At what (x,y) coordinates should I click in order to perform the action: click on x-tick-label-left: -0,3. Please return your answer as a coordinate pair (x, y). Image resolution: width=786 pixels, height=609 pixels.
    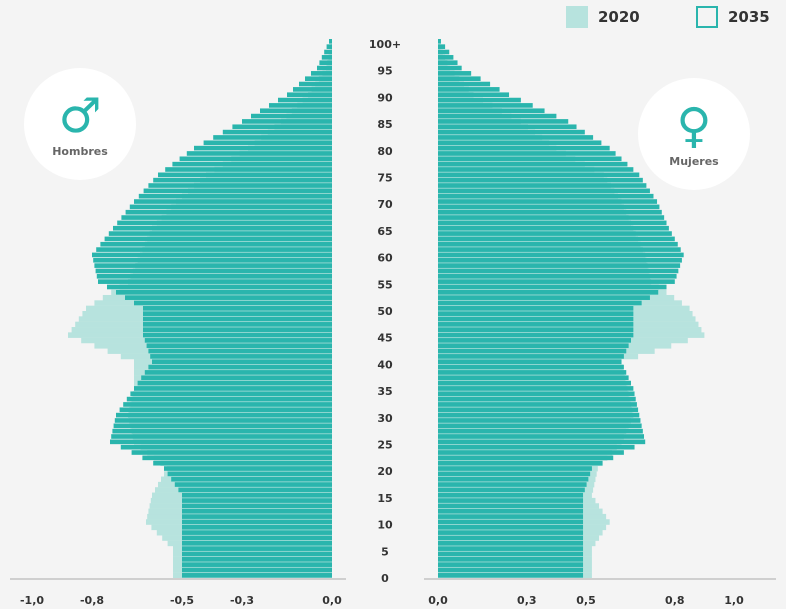
    Looking at the image, I should click on (242, 600).